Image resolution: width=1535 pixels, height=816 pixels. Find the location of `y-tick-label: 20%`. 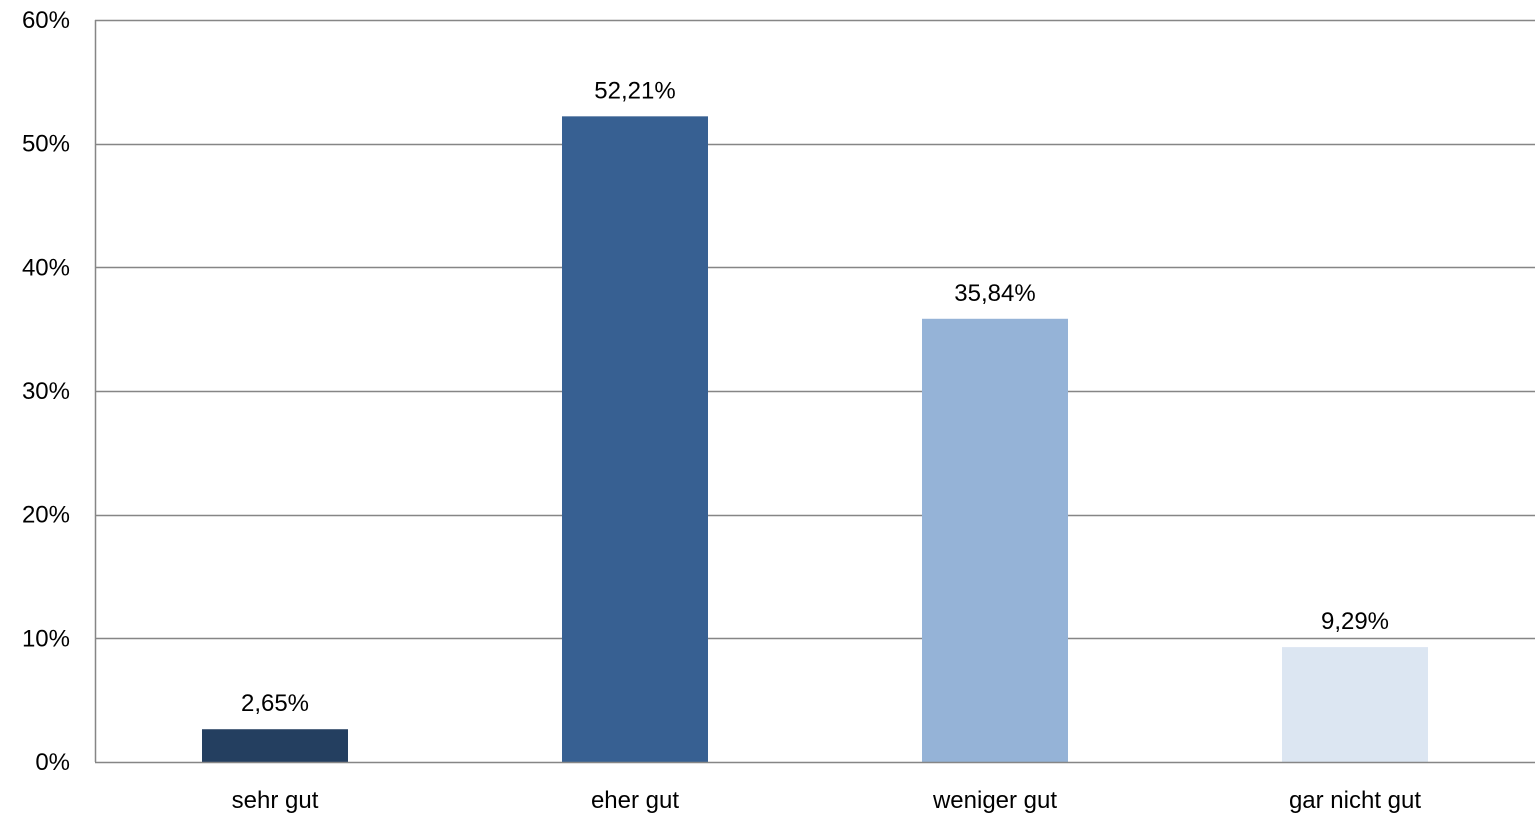

y-tick-label: 20% is located at coordinates (46, 515).